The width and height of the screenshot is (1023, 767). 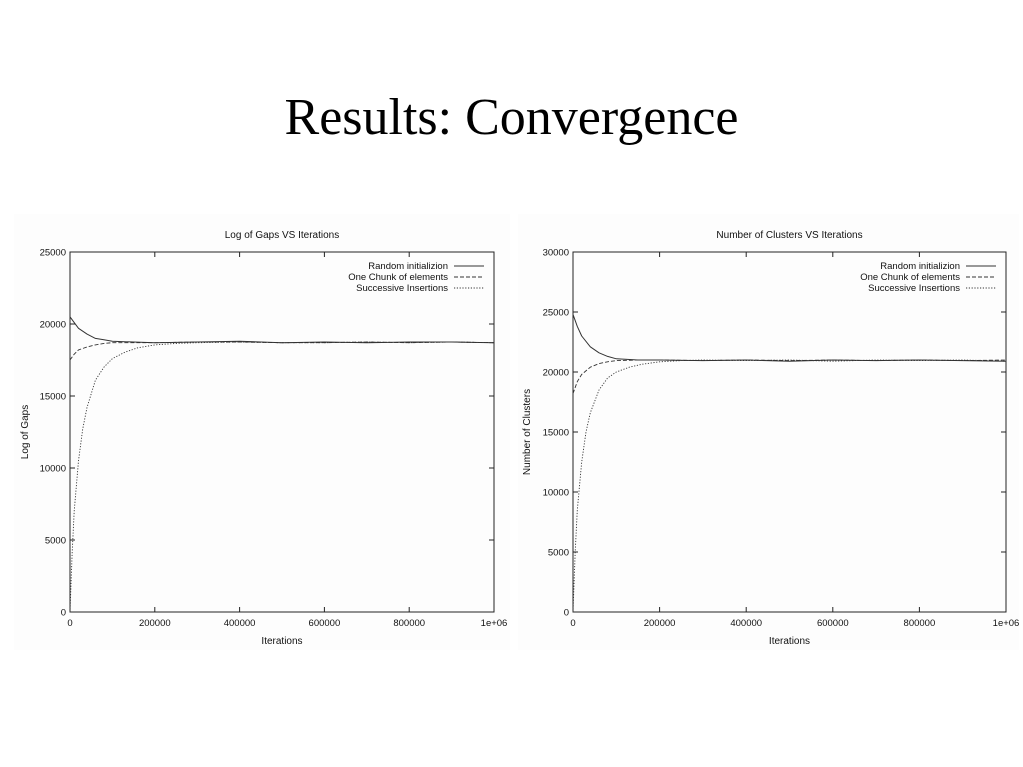 I want to click on slide-title: Results: Convergence, so click(x=511, y=117).